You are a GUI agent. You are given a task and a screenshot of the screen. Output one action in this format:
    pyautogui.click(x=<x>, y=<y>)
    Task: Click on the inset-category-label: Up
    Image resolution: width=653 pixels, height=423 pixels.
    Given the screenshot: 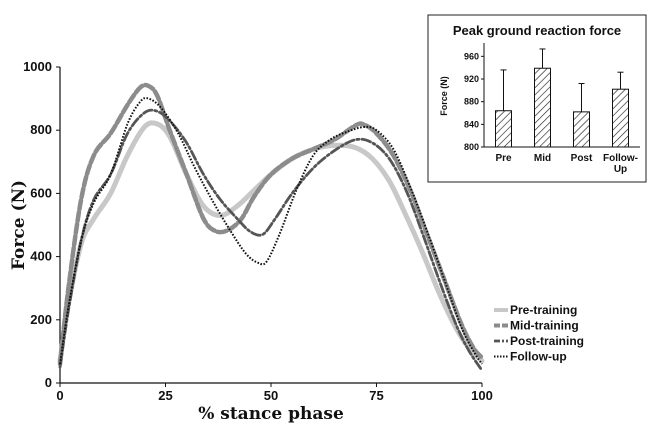 What is the action you would take?
    pyautogui.click(x=620, y=169)
    